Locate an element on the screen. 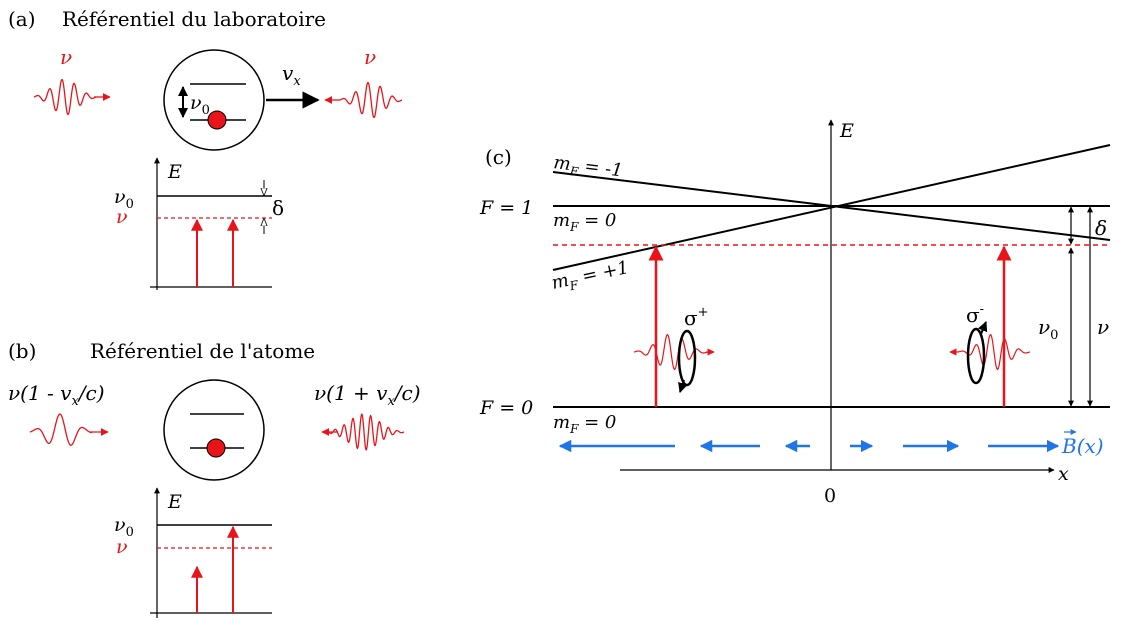 Image resolution: width=1134 pixels, height=621 pixels. energy-label-a: E is located at coordinates (174, 172).